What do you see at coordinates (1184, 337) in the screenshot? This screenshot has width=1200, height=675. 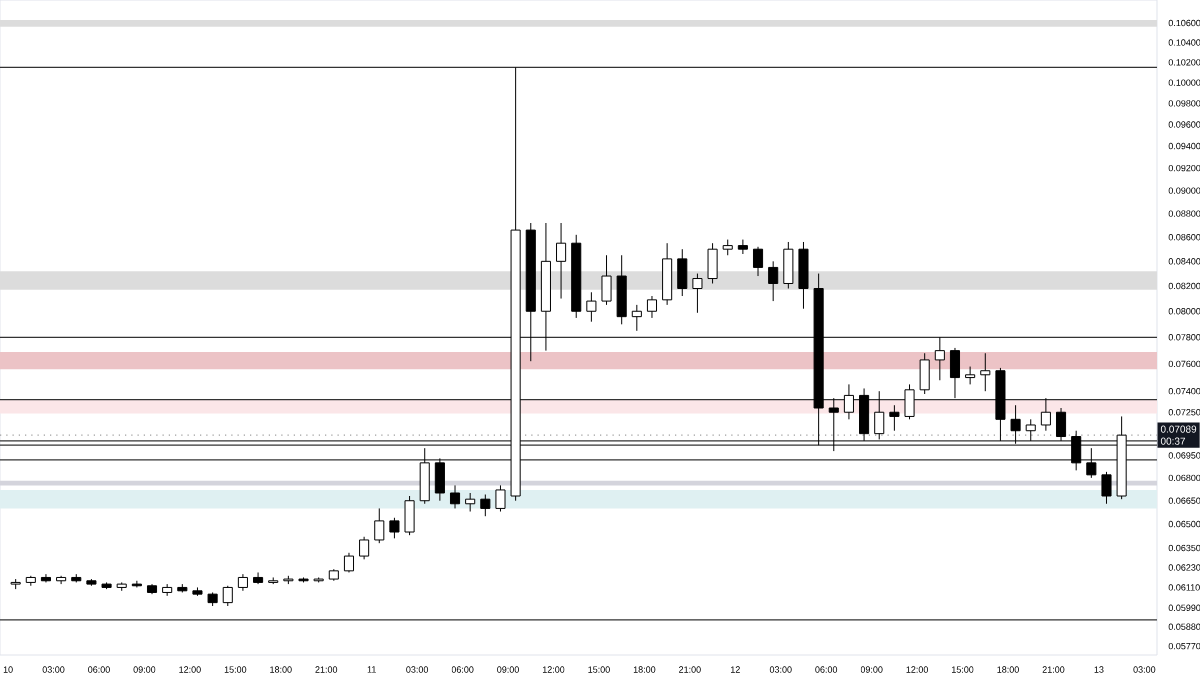 I see `y-tick-label: 0.07800` at bounding box center [1184, 337].